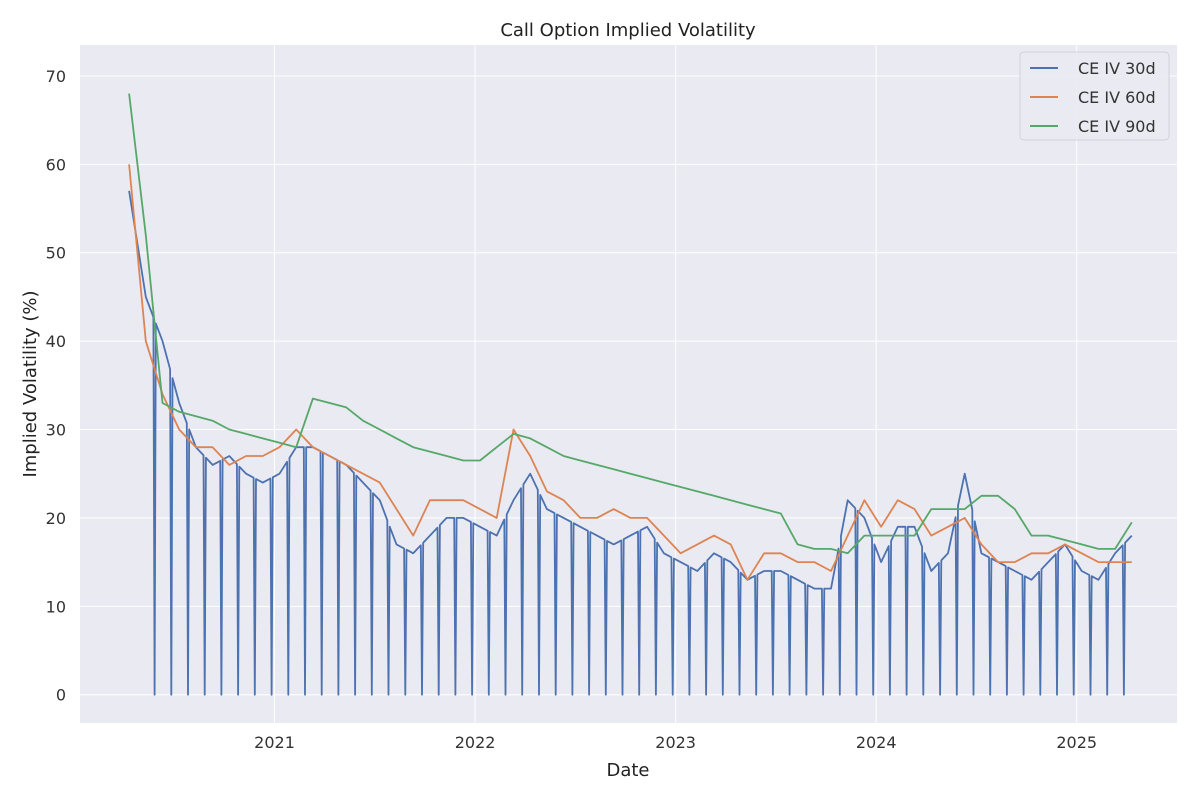 The height and width of the screenshot is (800, 1200). Describe the element at coordinates (56, 606) in the screenshot. I see `y-tick-label: 10` at that location.